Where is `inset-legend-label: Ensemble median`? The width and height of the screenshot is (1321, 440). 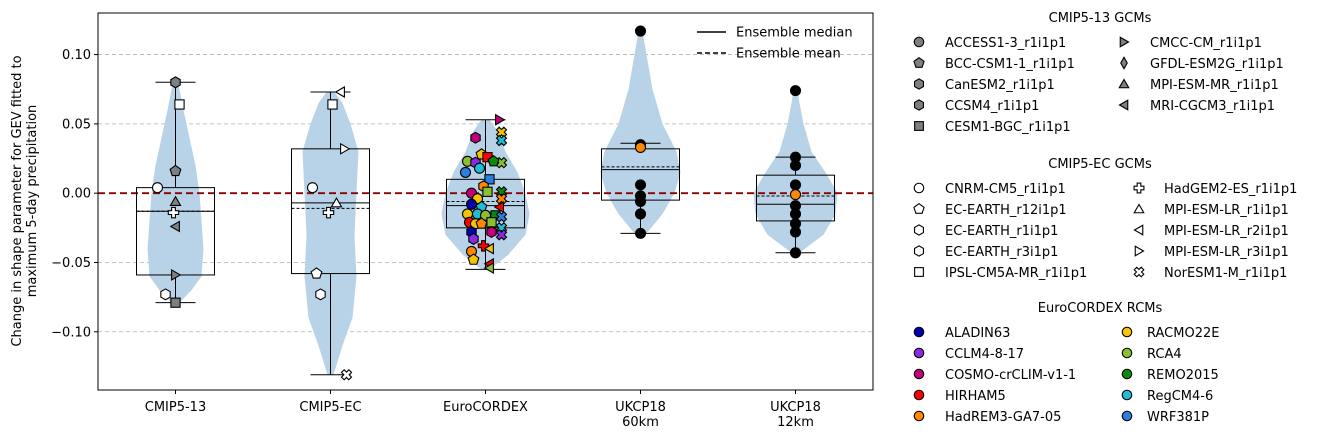
inset-legend-label: Ensemble median is located at coordinates (794, 33).